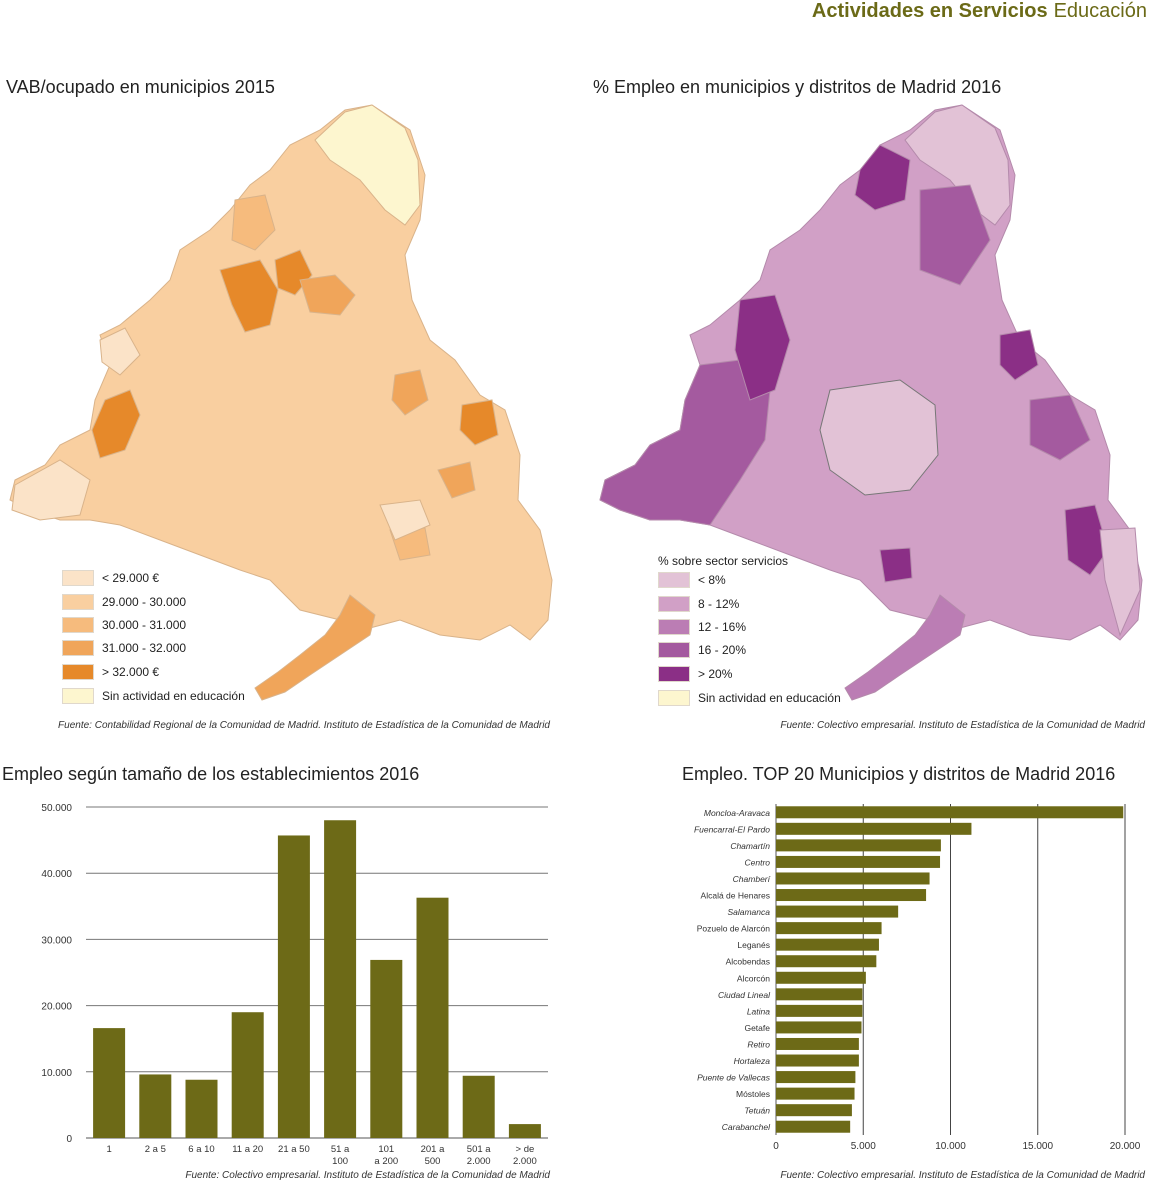  What do you see at coordinates (479, 1154) in the screenshot?
I see `x-tick-label: 501 a 2.000` at bounding box center [479, 1154].